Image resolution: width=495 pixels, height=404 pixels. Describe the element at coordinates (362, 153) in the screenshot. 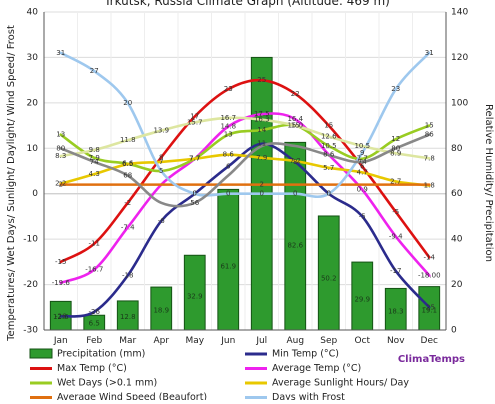

I see `series-data-label: 9` at that location.